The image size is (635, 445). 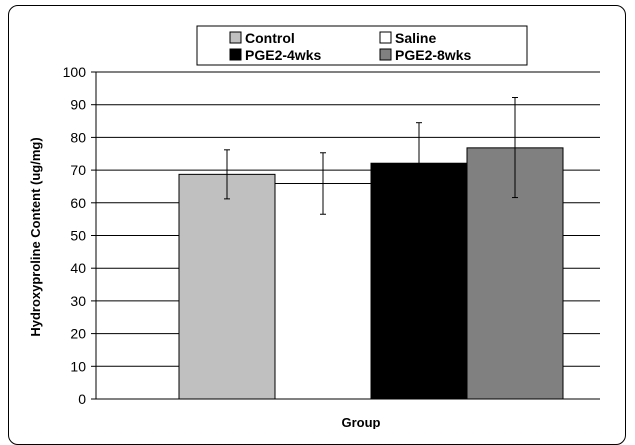 What do you see at coordinates (283, 55) in the screenshot?
I see `legend-label: PGE2-4wks` at bounding box center [283, 55].